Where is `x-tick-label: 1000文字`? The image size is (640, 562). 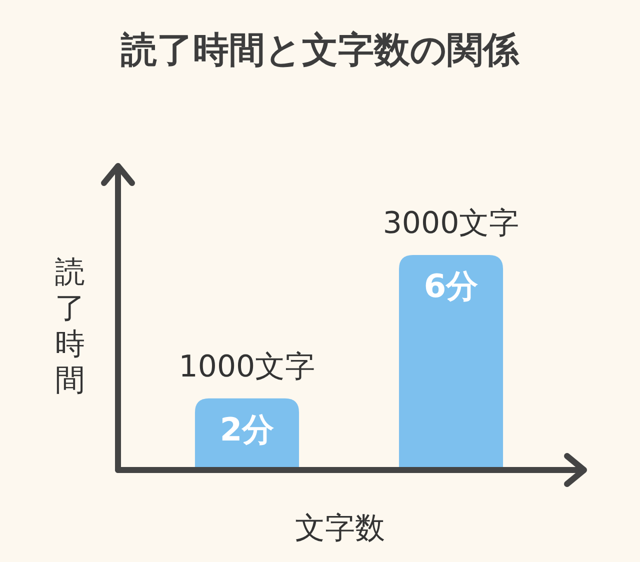
x-tick-label: 1000文字 is located at coordinates (247, 366).